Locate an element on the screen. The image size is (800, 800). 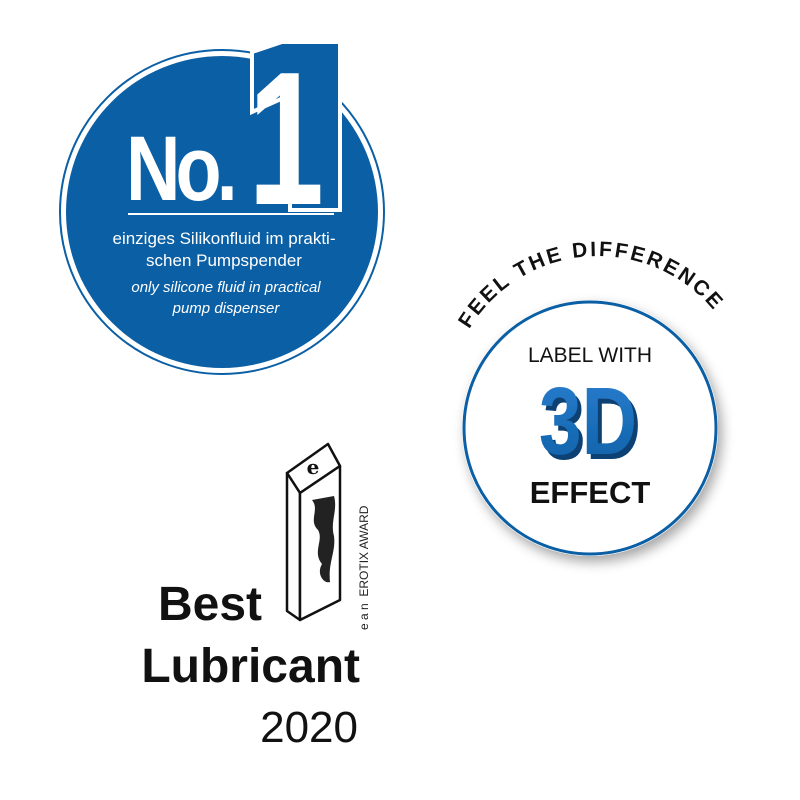
award-title-line-2: Lubricant is located at coordinates (250, 666).